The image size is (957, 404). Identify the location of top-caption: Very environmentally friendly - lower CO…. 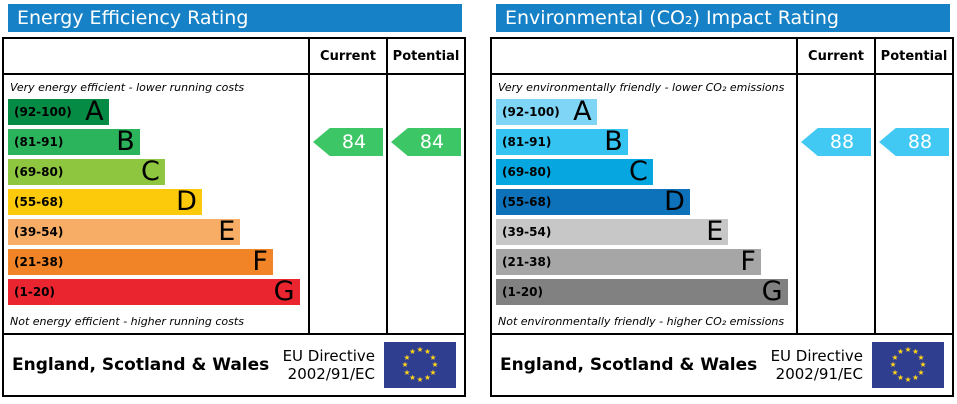
(641, 87).